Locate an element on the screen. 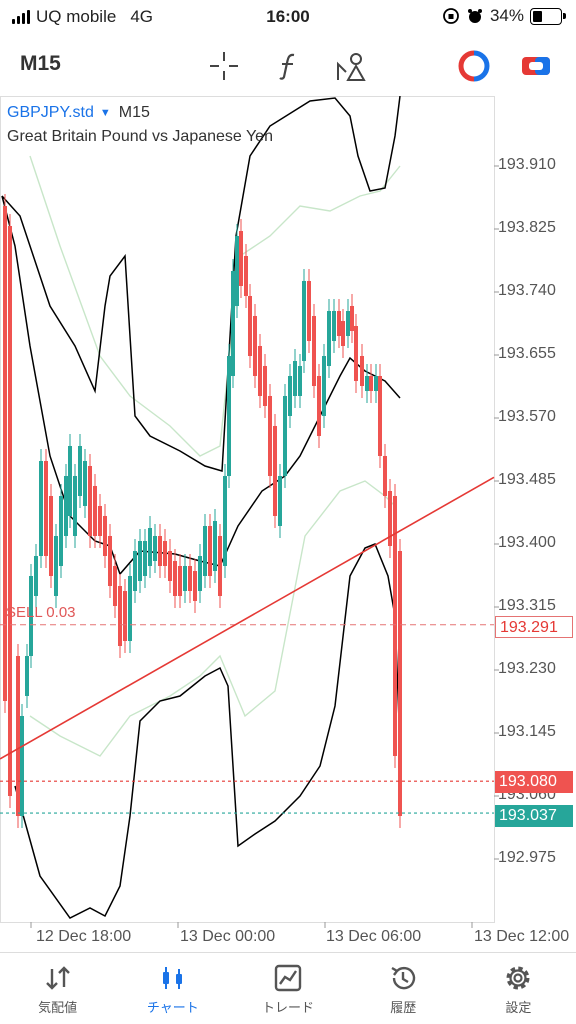  trade-toggle-icon is located at coordinates (474, 66).